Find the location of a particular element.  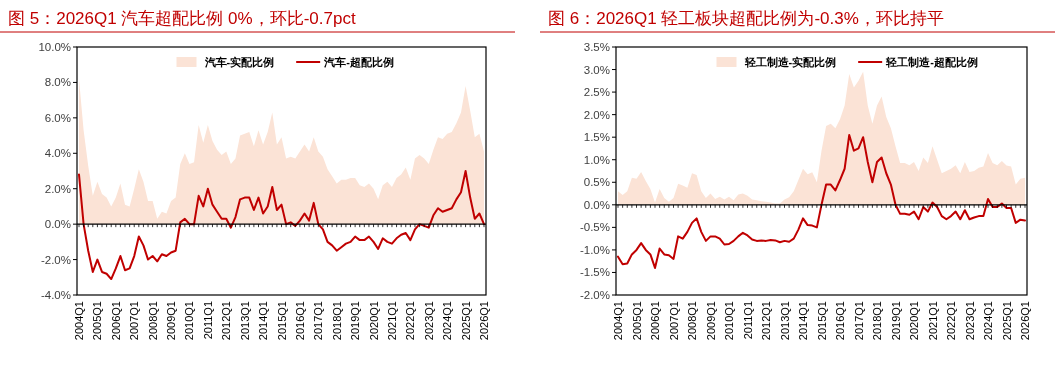

y-tick-label: 1.5% is located at coordinates (596, 137).